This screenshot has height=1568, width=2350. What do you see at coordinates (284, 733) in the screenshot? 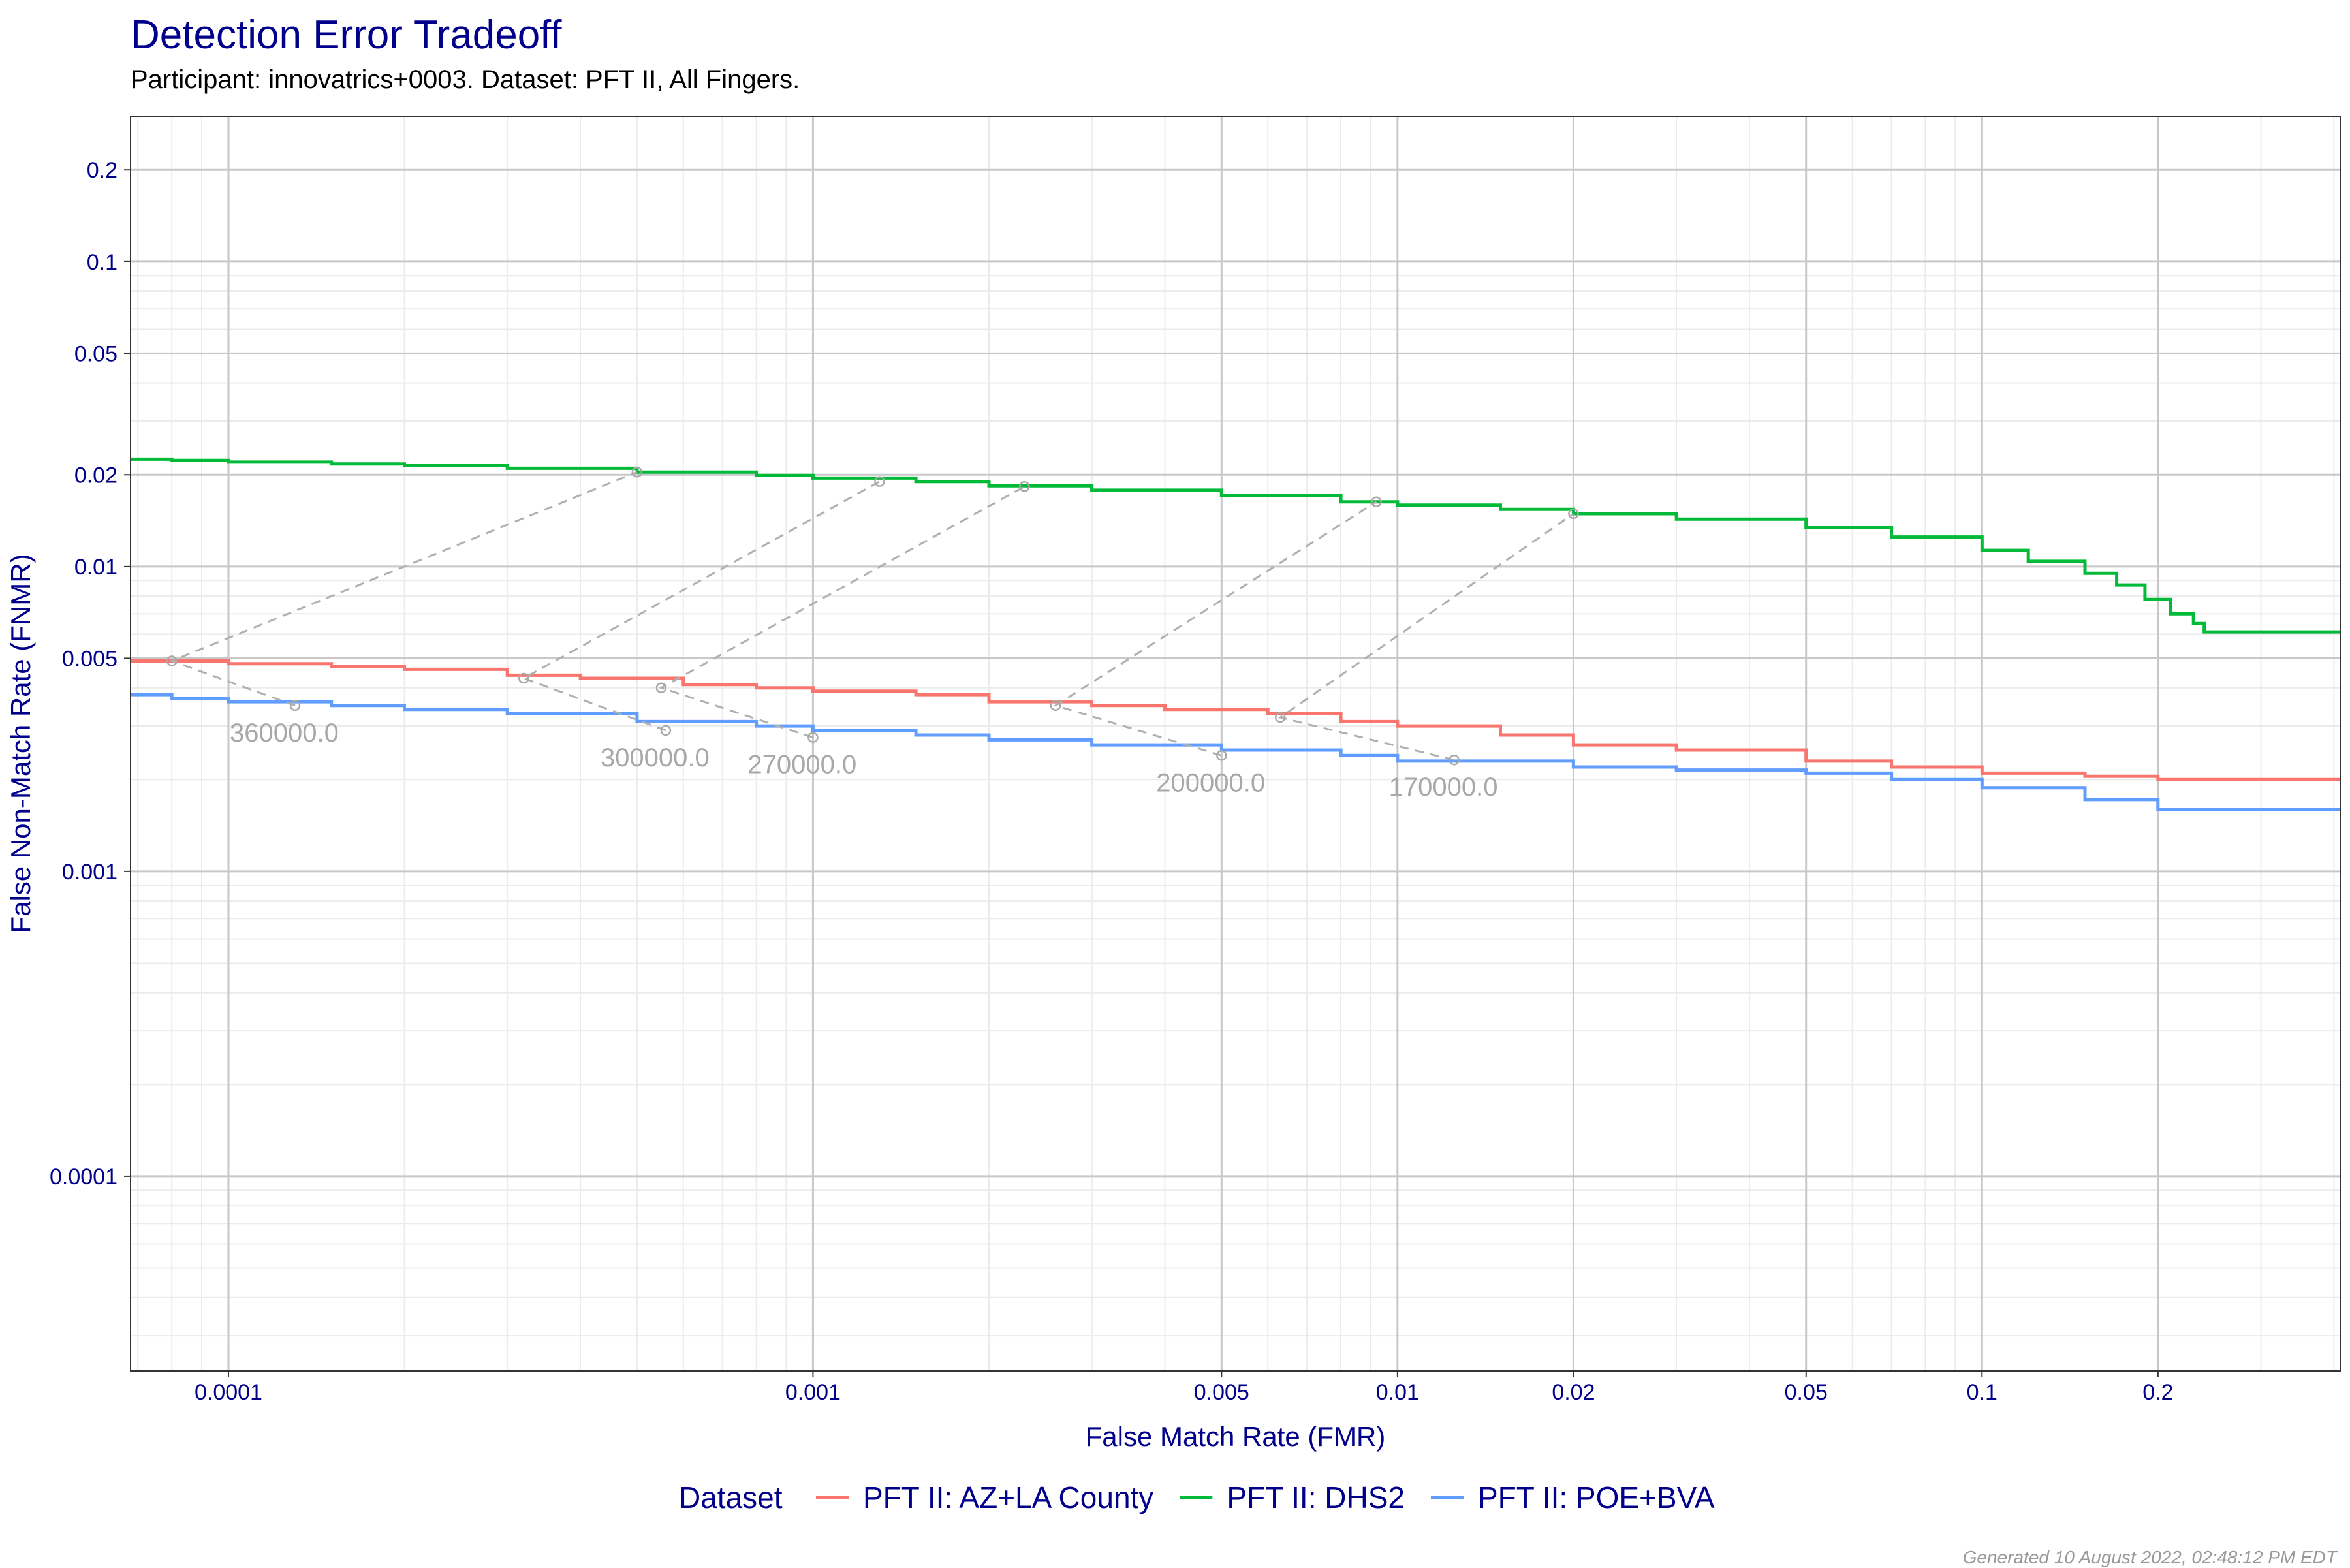
I see `threshold-label: 360000.0` at bounding box center [284, 733].